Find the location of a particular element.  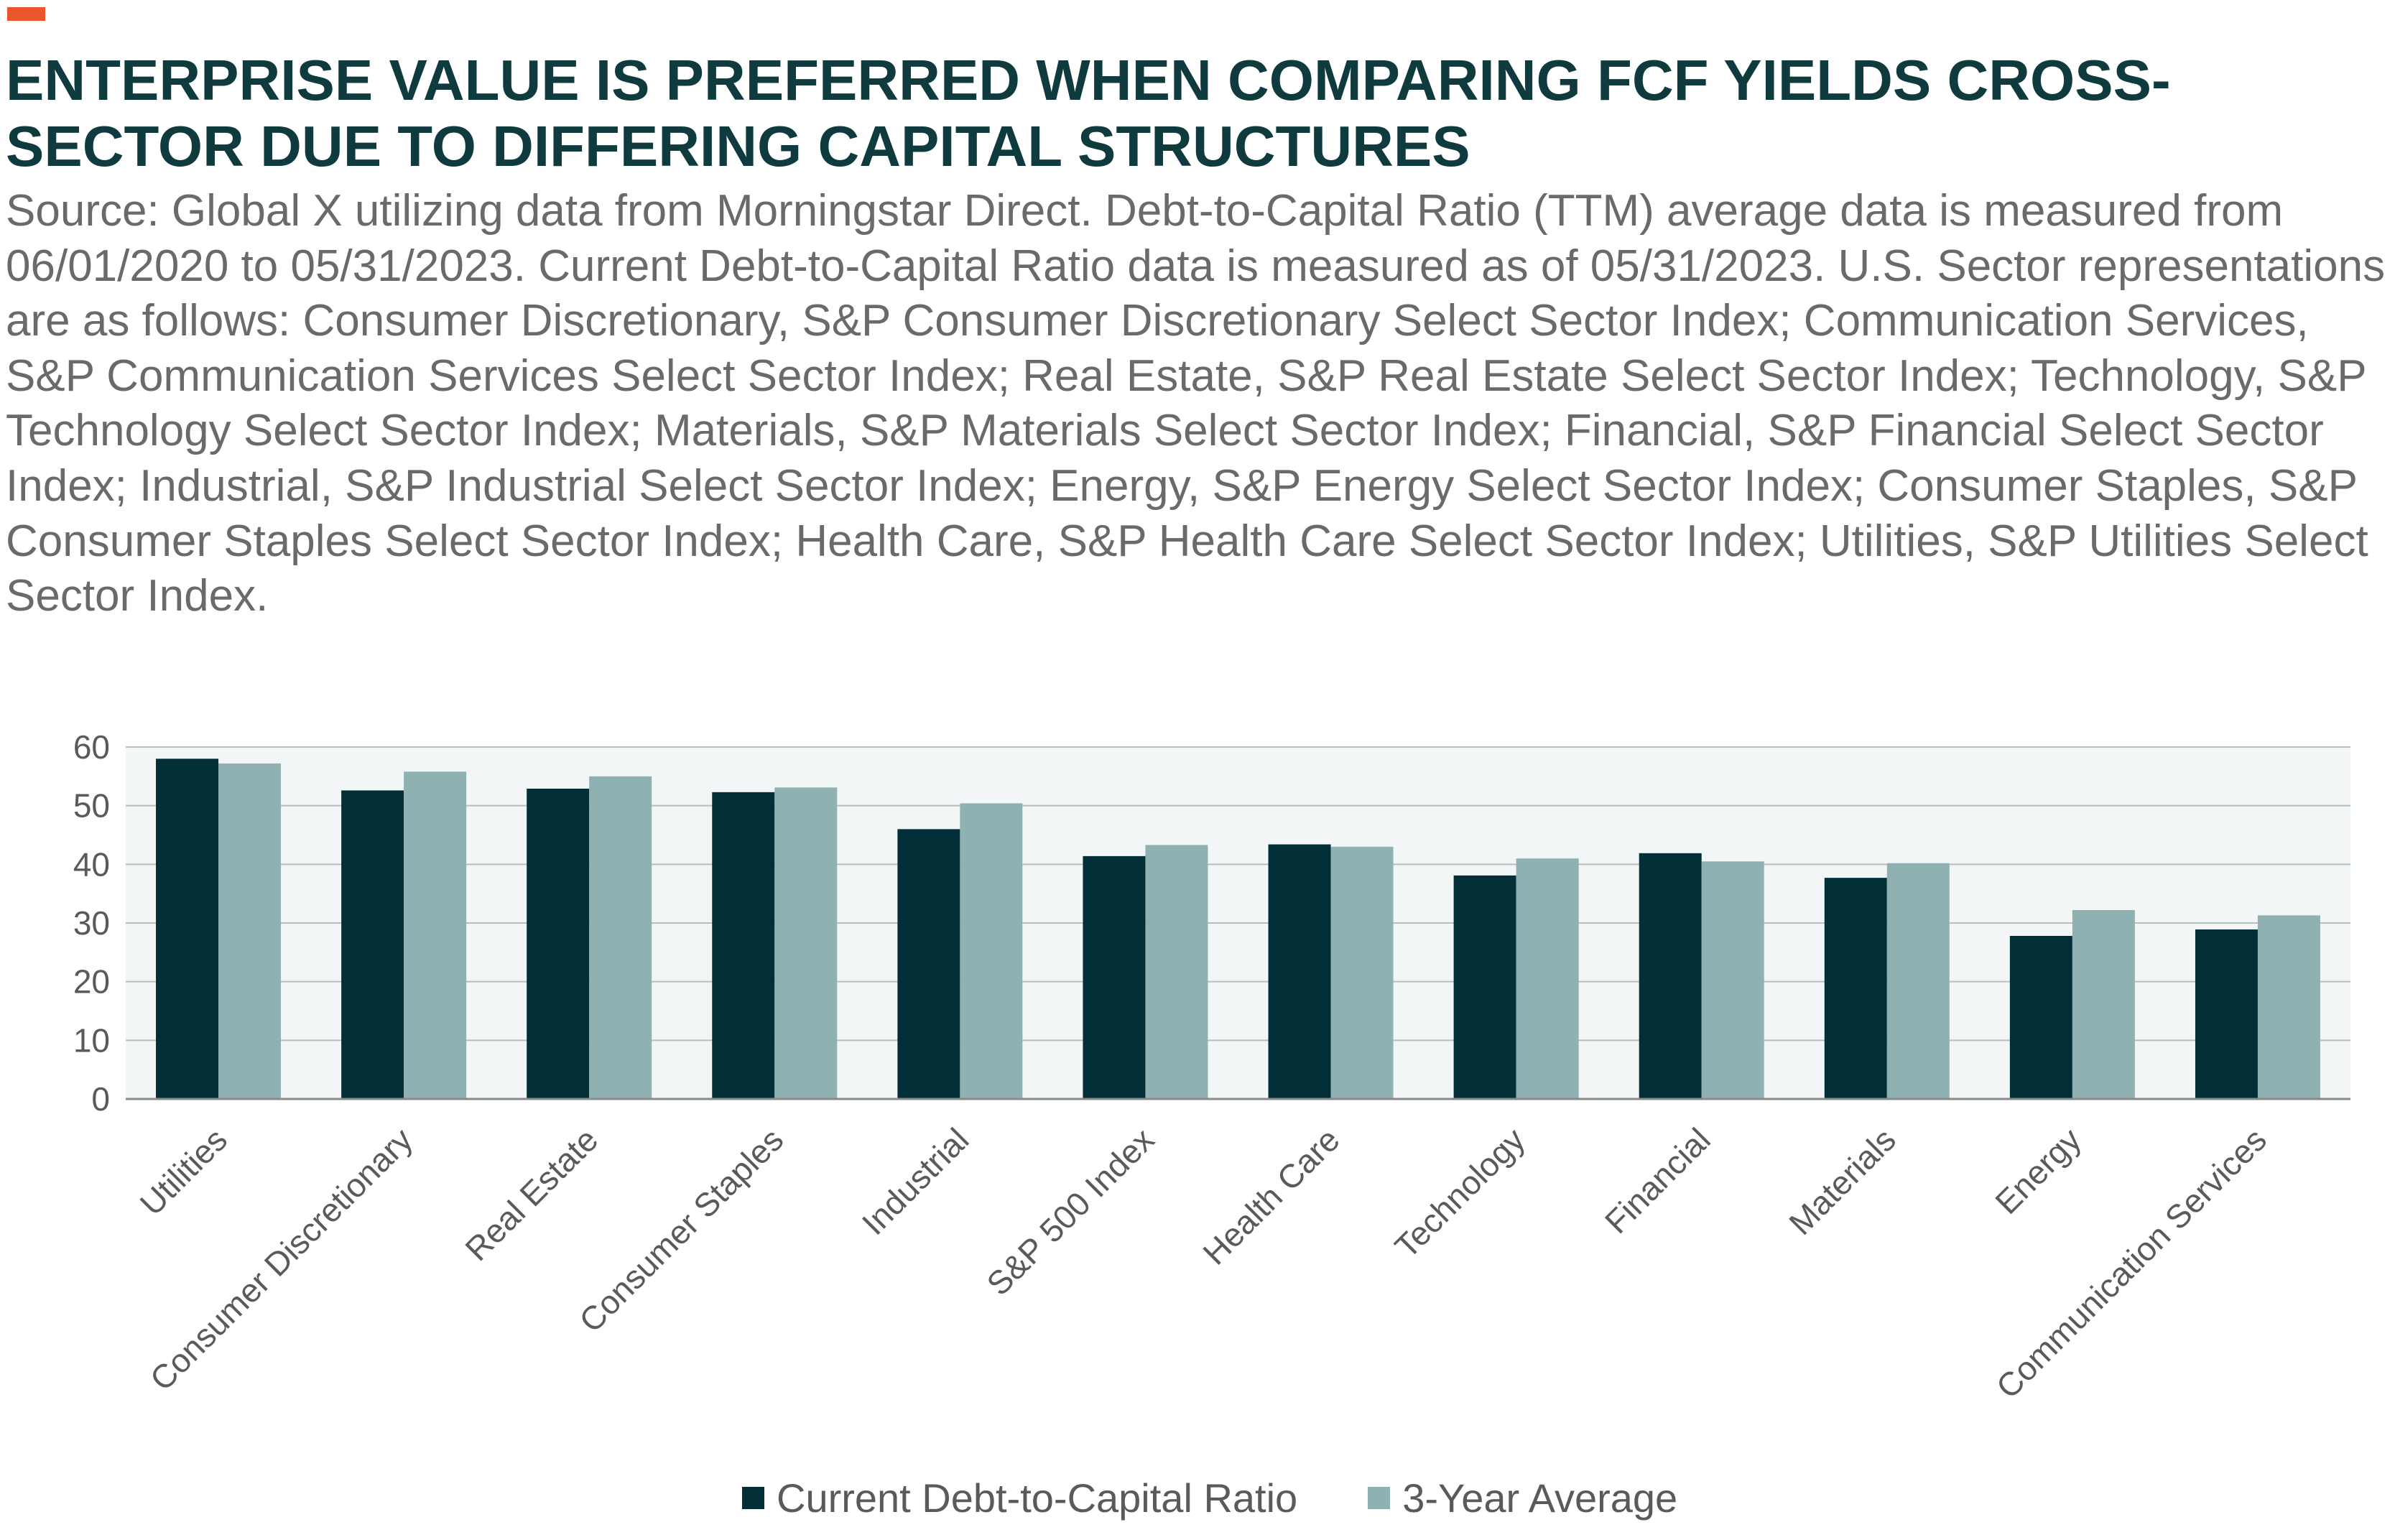

x-category-label: S&P 500 Index is located at coordinates (1070, 1211).